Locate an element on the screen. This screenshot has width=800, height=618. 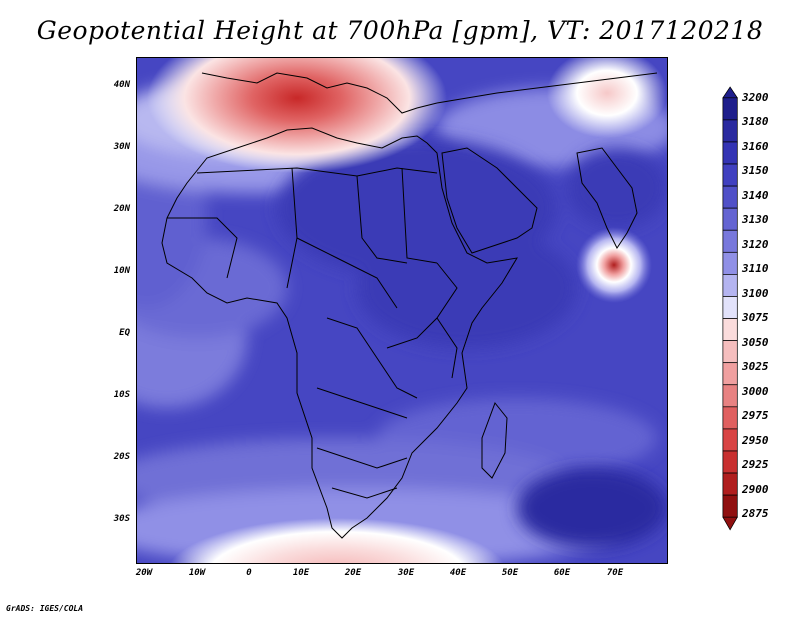
lon-label-0: 0 is located at coordinates (249, 573).